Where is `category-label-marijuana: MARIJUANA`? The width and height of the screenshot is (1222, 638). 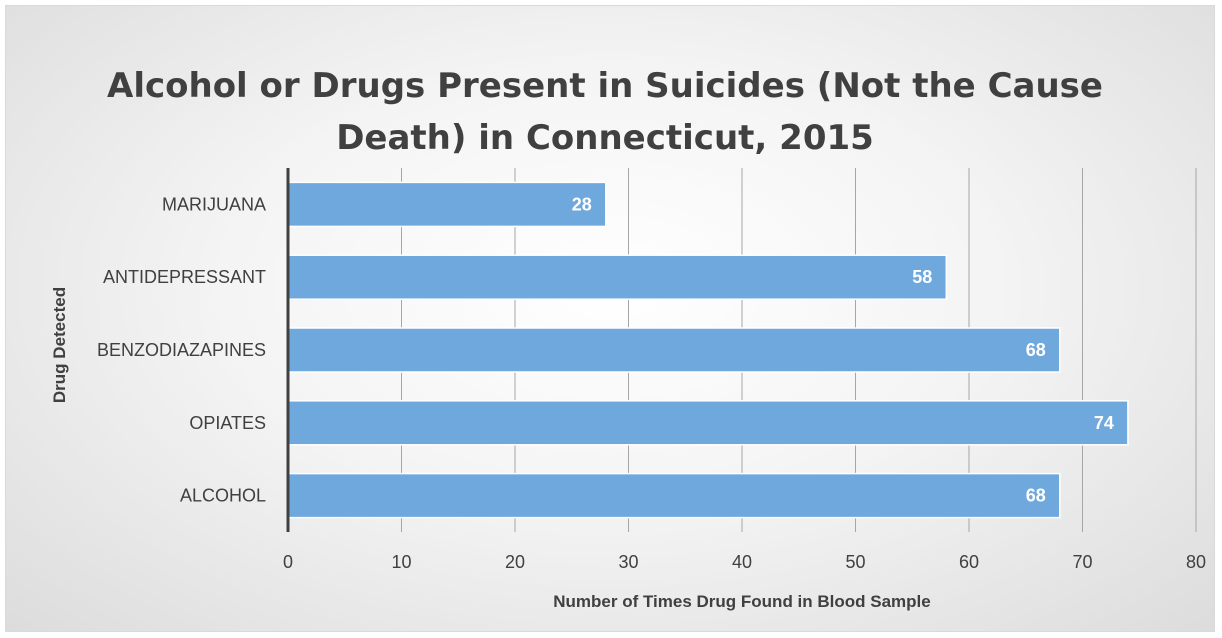
category-label-marijuana: MARIJUANA is located at coordinates (214, 204).